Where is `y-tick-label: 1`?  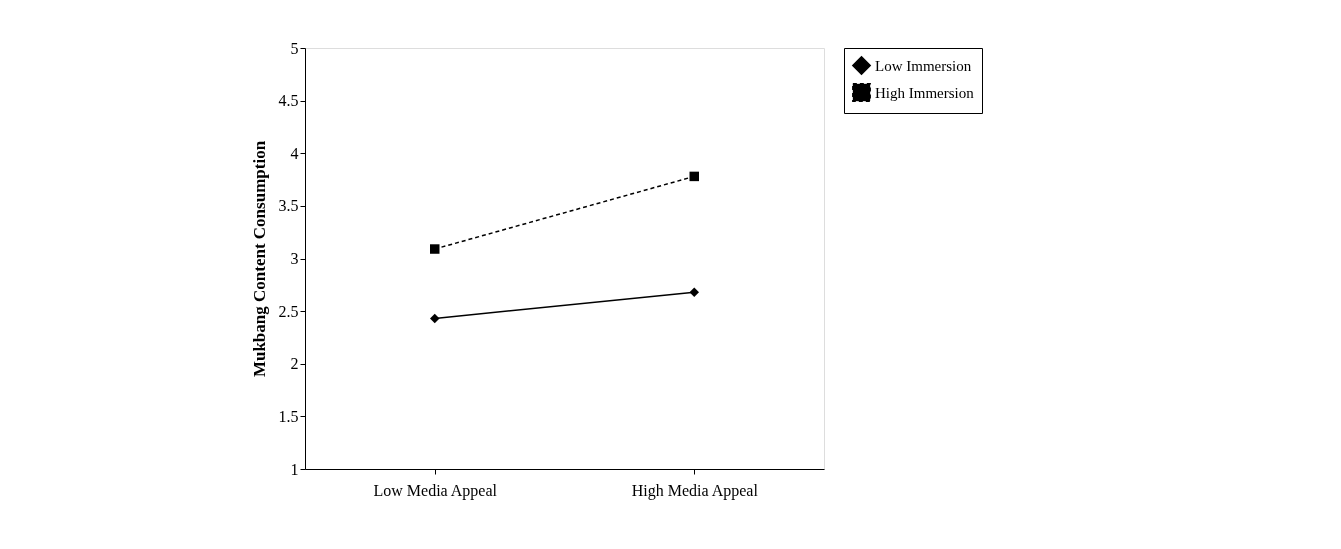 y-tick-label: 1 is located at coordinates (294, 469).